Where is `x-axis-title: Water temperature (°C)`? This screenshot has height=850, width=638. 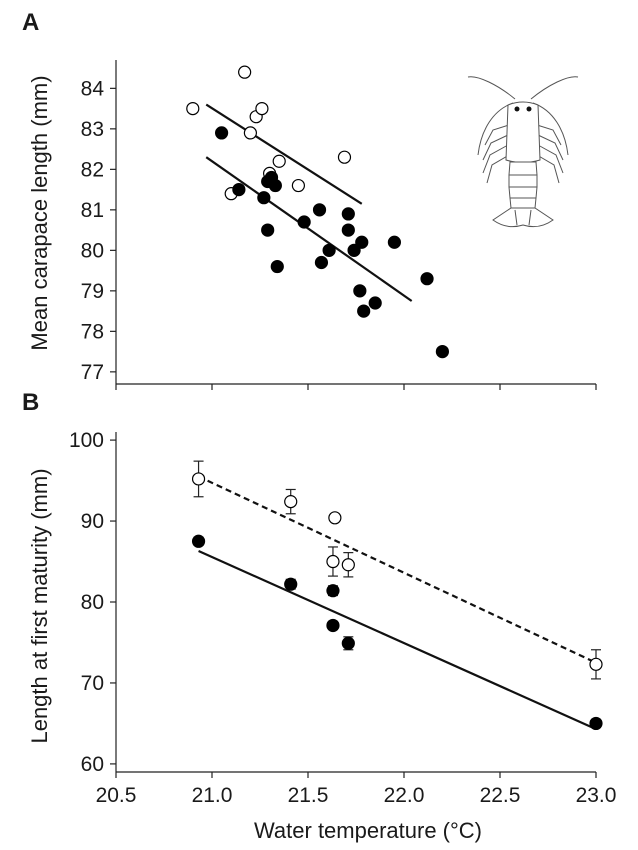 x-axis-title: Water temperature (°C) is located at coordinates (368, 830).